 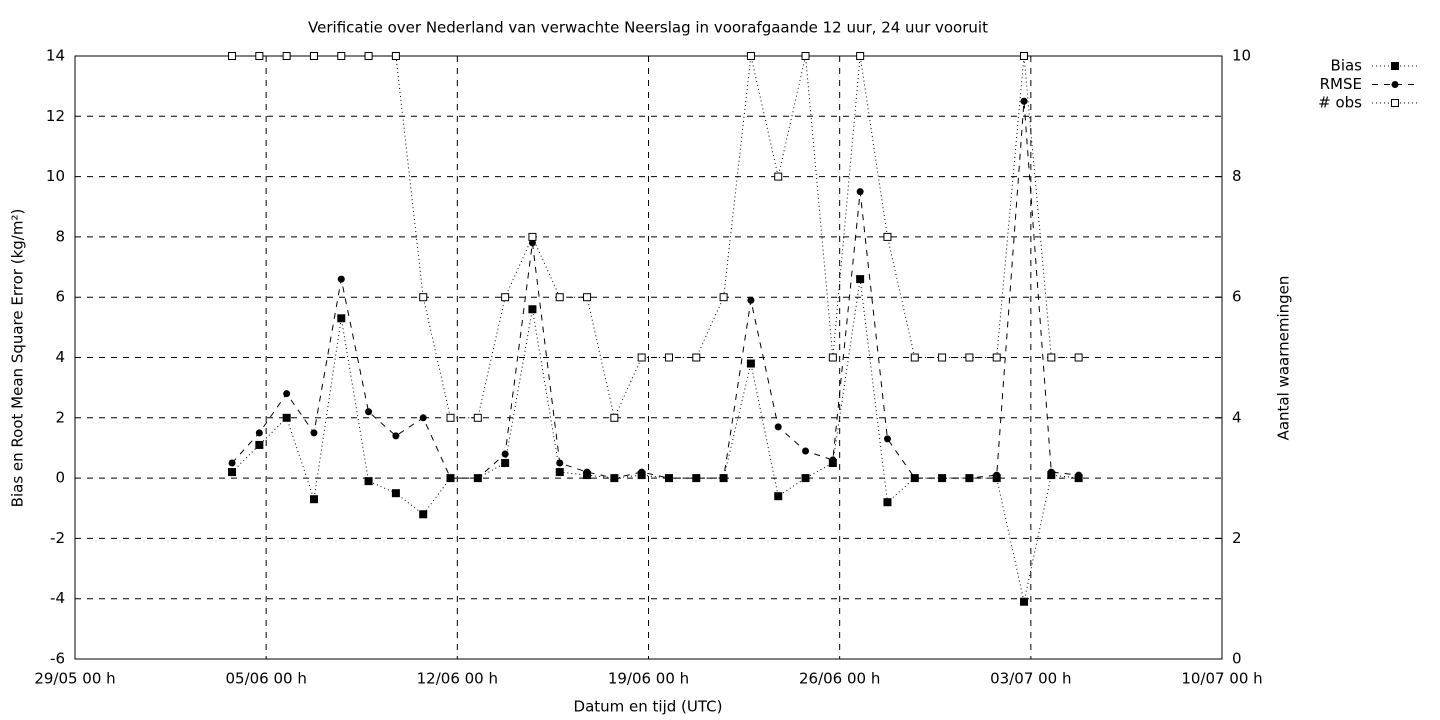 What do you see at coordinates (60, 357) in the screenshot?
I see `y-tick-label: 4` at bounding box center [60, 357].